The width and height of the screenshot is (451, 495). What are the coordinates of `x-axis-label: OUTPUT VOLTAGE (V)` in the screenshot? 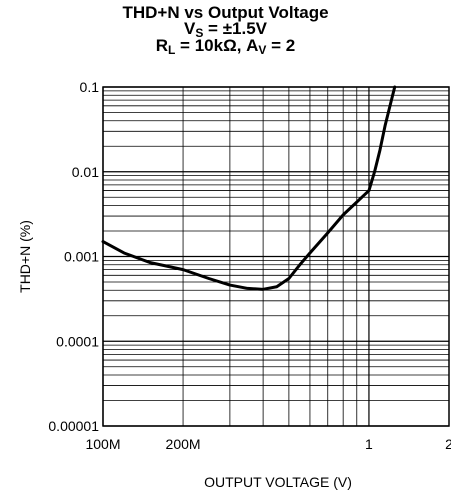 It's located at (278, 482).